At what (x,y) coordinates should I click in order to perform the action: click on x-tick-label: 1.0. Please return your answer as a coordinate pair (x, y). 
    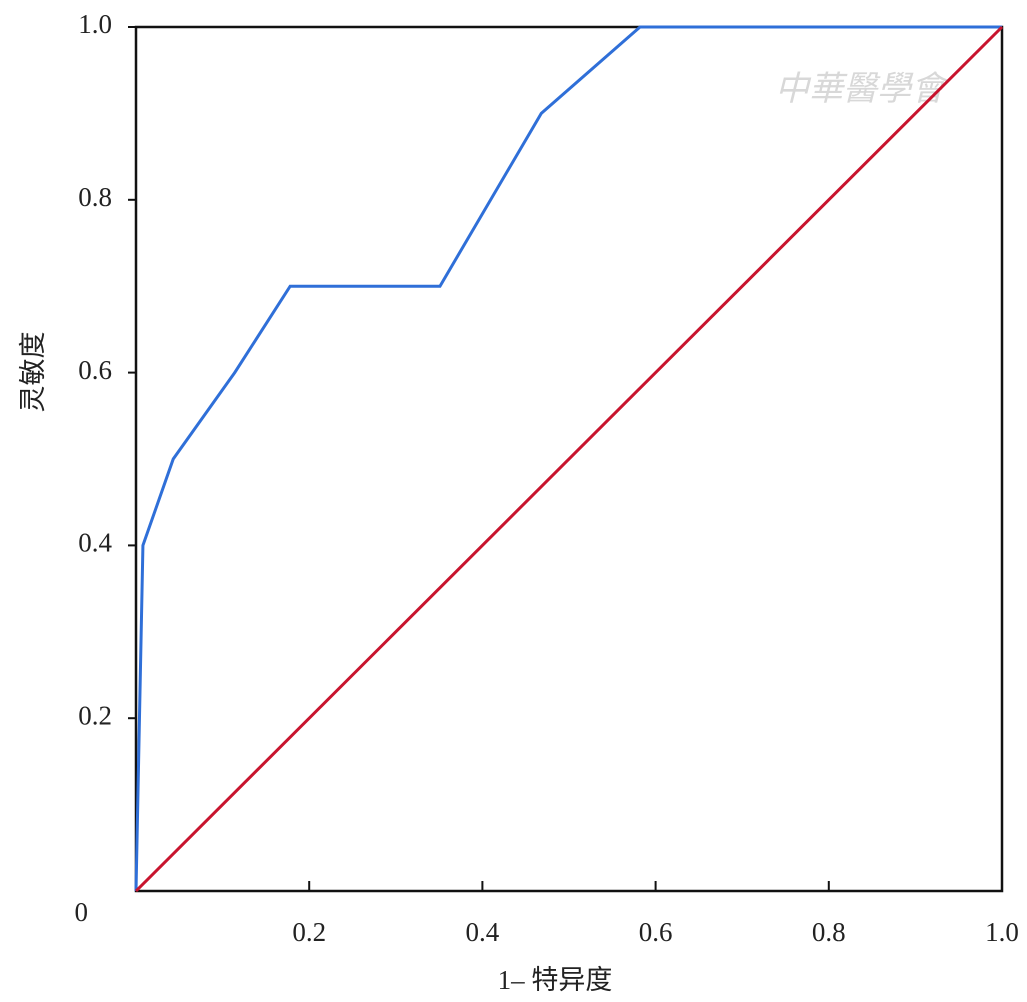
    Looking at the image, I should click on (1002, 932).